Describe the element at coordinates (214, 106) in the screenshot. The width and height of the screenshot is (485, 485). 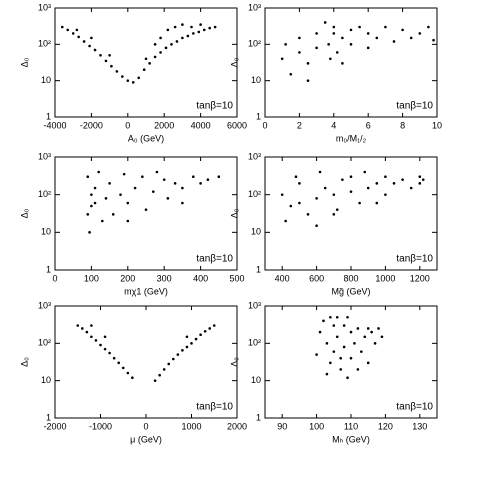
I see `annotation: tanβ=10` at that location.